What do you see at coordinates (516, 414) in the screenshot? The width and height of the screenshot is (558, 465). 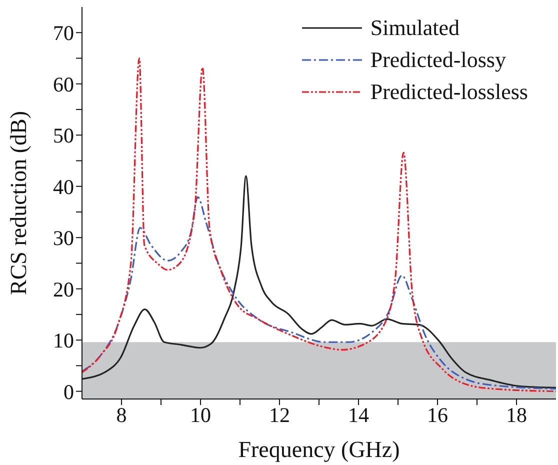 I see `x-tick-label: 18` at bounding box center [516, 414].